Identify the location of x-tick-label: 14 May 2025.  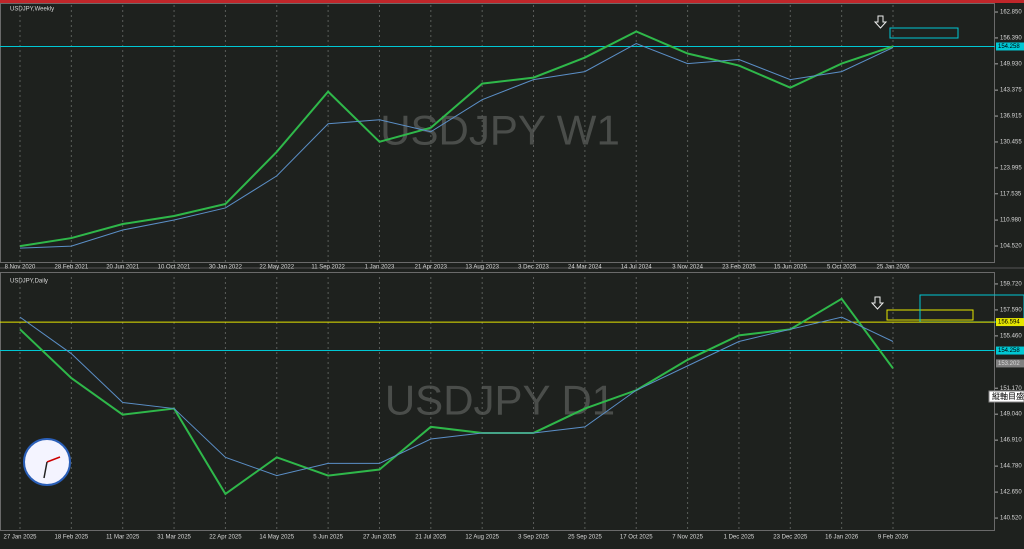
(276, 538).